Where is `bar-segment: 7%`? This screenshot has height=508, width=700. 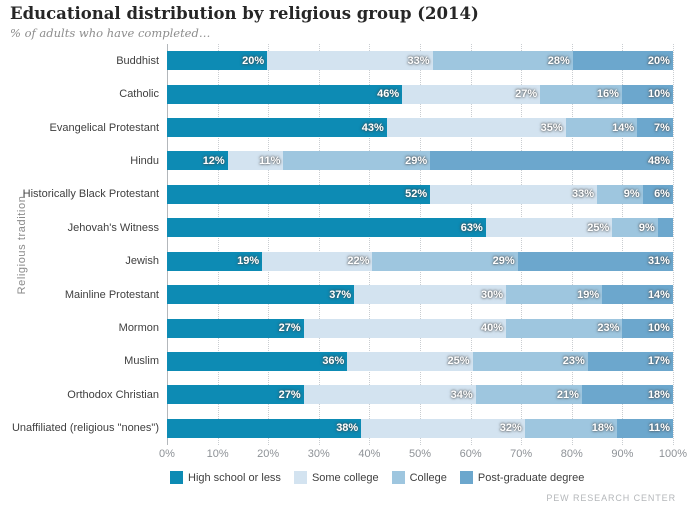 bar-segment: 7% is located at coordinates (655, 128).